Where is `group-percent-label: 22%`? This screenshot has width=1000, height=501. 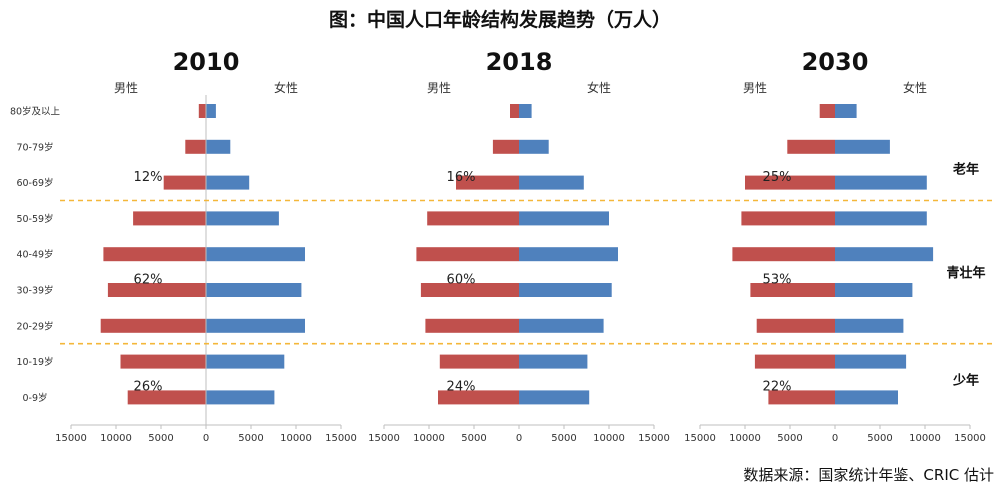
group-percent-label: 22% is located at coordinates (777, 387).